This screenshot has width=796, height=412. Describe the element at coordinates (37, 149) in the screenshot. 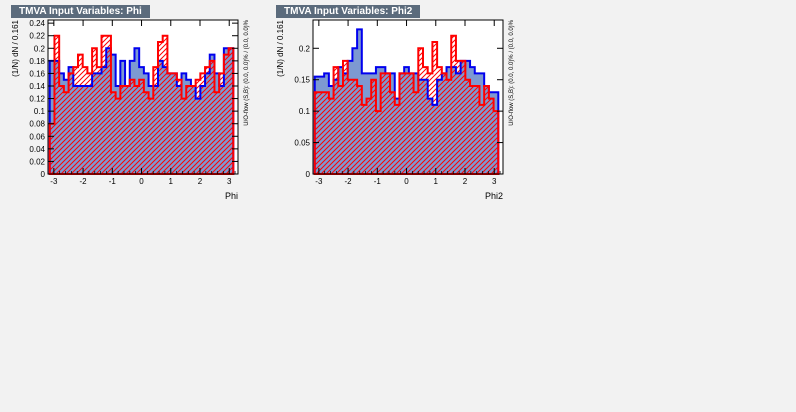

I see `y-tick-label: 0.04` at that location.